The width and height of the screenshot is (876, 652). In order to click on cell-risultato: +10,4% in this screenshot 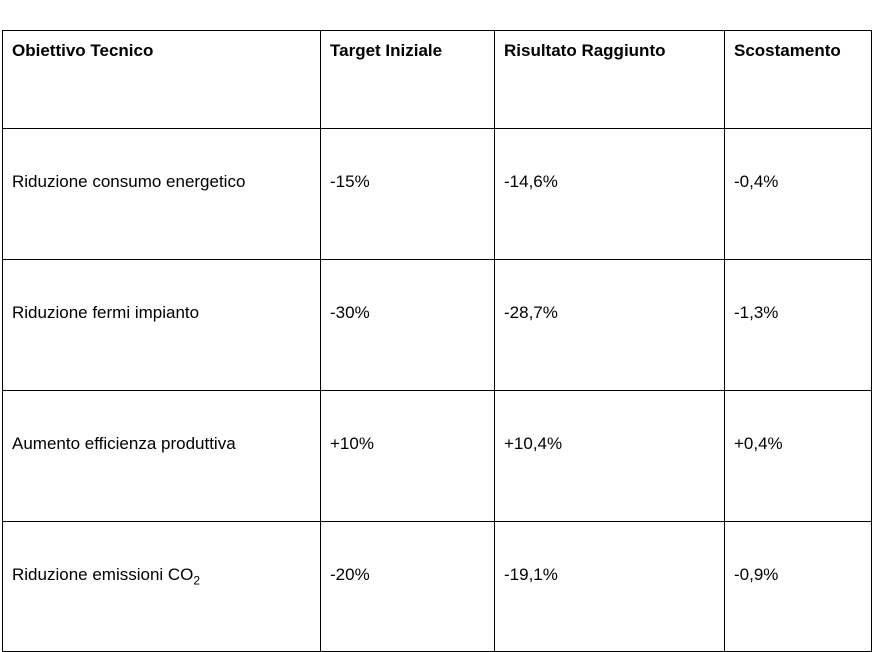, I will do `click(609, 456)`.